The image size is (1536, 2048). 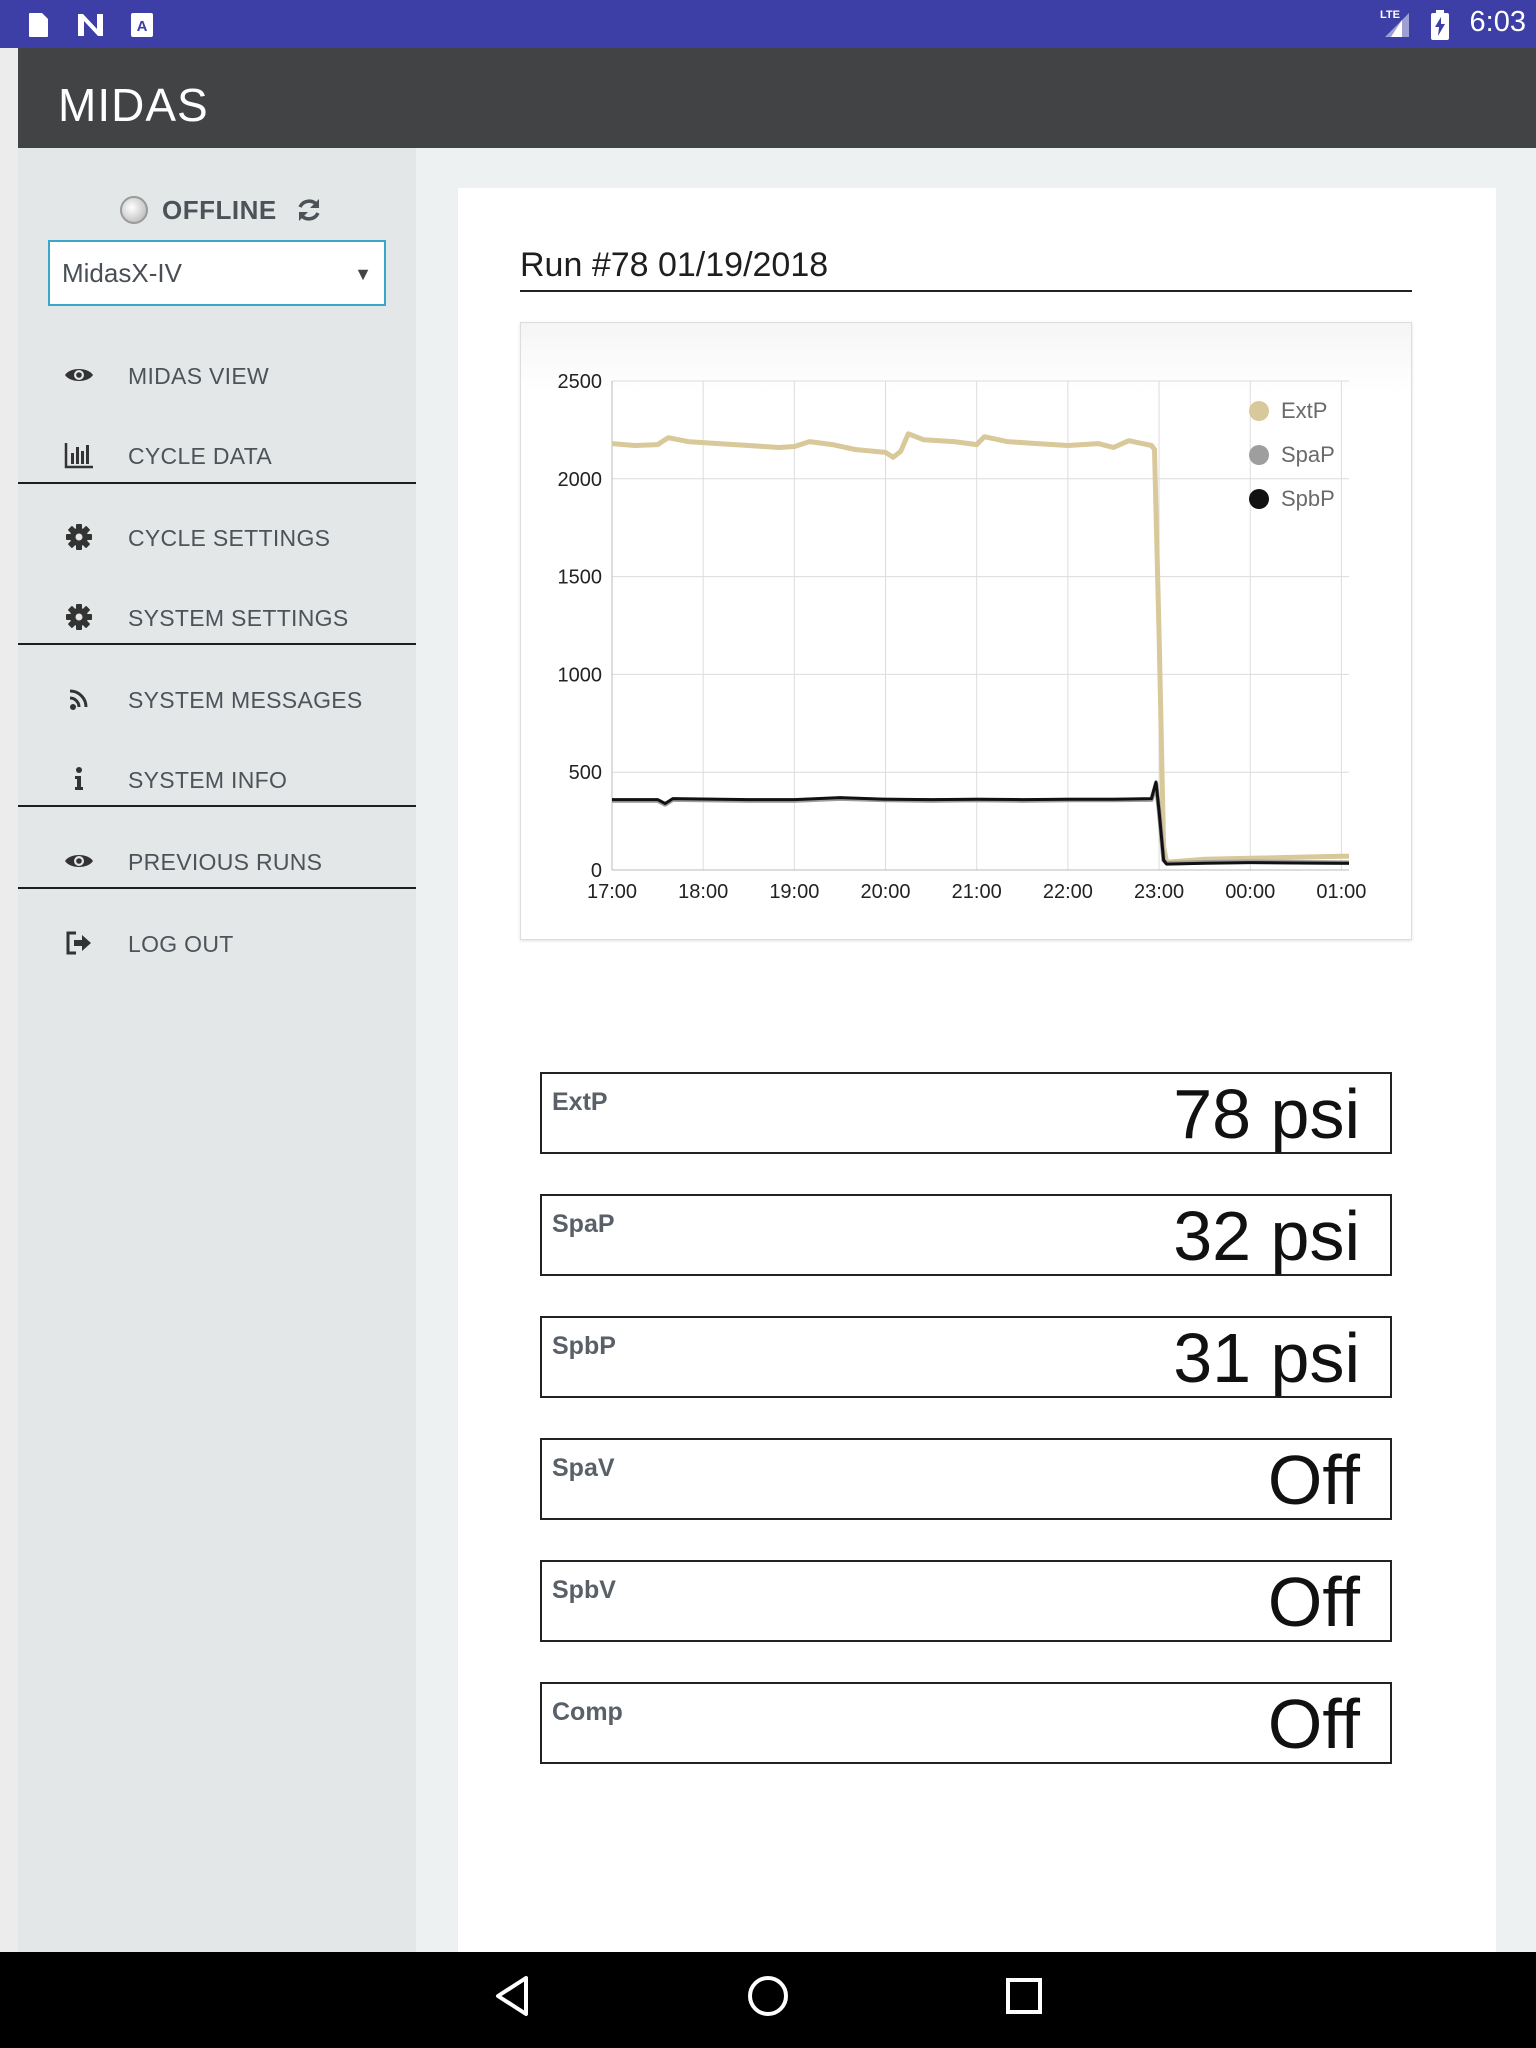 What do you see at coordinates (38, 25) in the screenshot?
I see `sd-card-icon` at bounding box center [38, 25].